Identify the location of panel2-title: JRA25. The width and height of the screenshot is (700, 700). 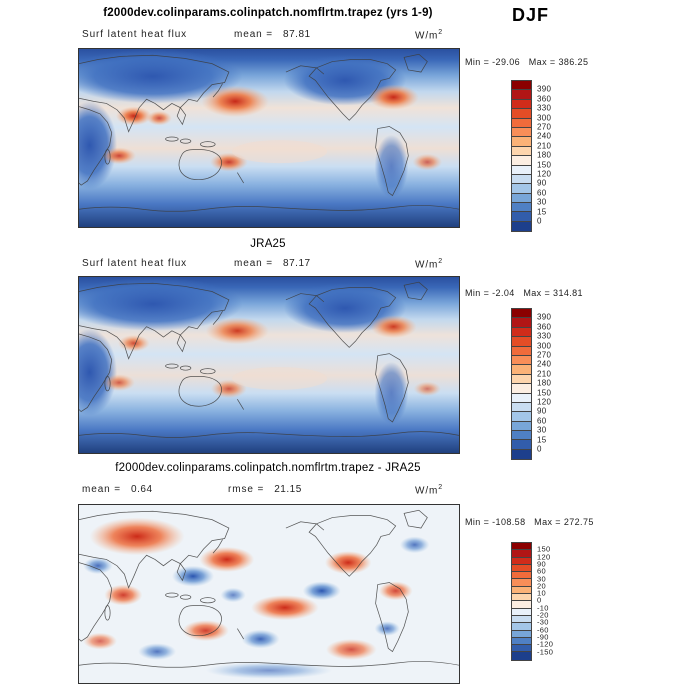
(268, 244).